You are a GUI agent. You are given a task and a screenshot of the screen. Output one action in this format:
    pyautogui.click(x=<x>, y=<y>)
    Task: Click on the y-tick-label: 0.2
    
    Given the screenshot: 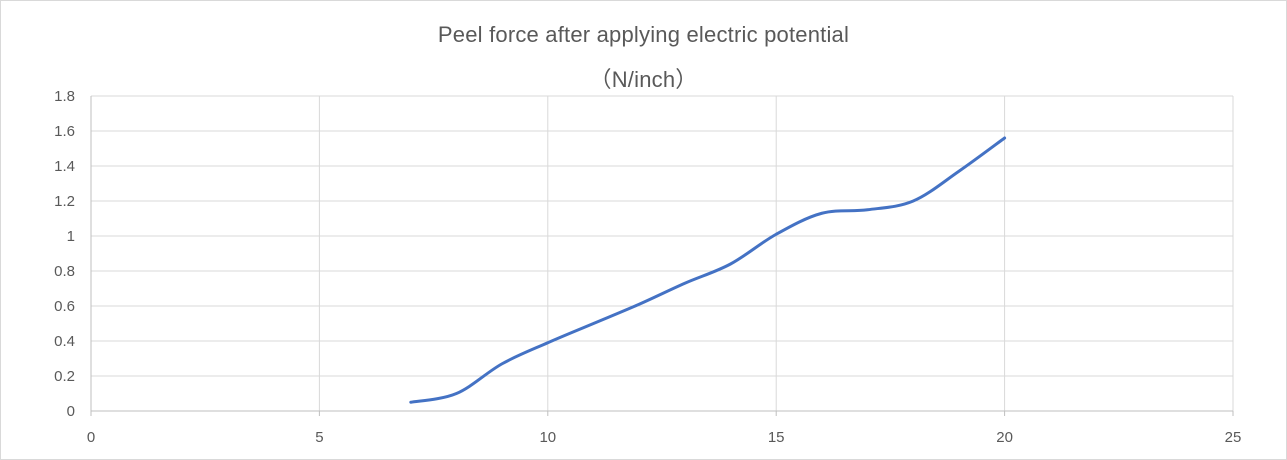 What is the action you would take?
    pyautogui.click(x=64, y=376)
    